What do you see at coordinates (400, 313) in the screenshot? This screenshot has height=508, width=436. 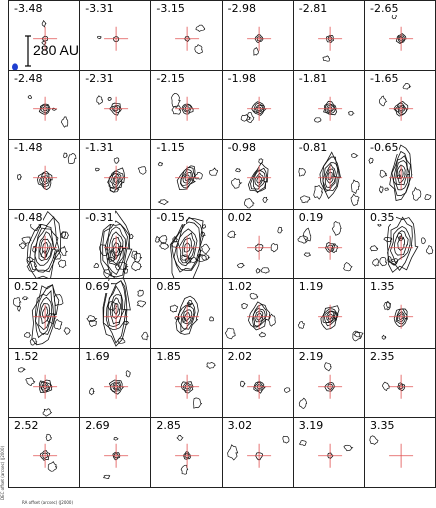 I see `channel-panel: 1.35` at bounding box center [400, 313].